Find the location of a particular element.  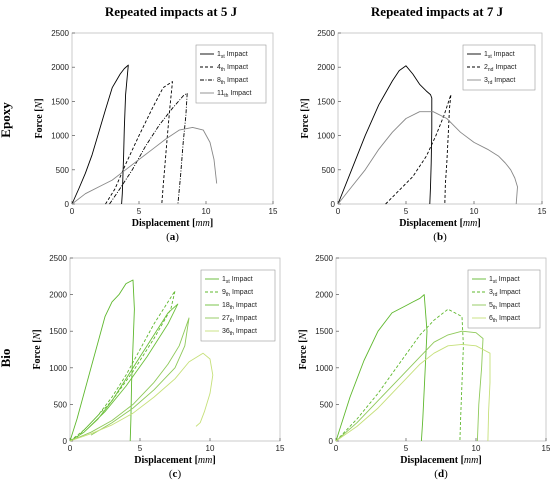

legend-entry: 2nd Impact is located at coordinates (500, 68).